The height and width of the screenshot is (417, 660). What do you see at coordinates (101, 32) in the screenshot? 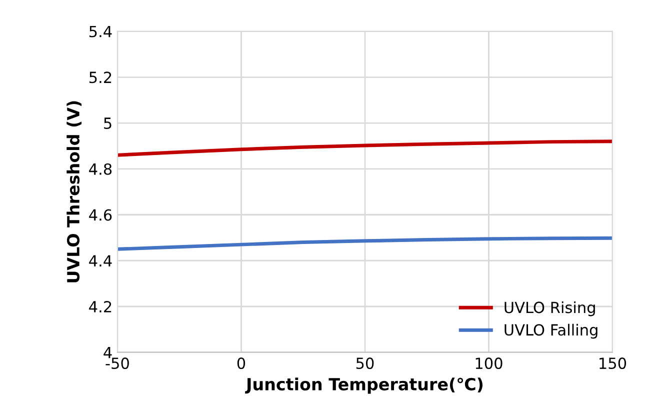
I see `y-tick-label: 5.4` at bounding box center [101, 32].